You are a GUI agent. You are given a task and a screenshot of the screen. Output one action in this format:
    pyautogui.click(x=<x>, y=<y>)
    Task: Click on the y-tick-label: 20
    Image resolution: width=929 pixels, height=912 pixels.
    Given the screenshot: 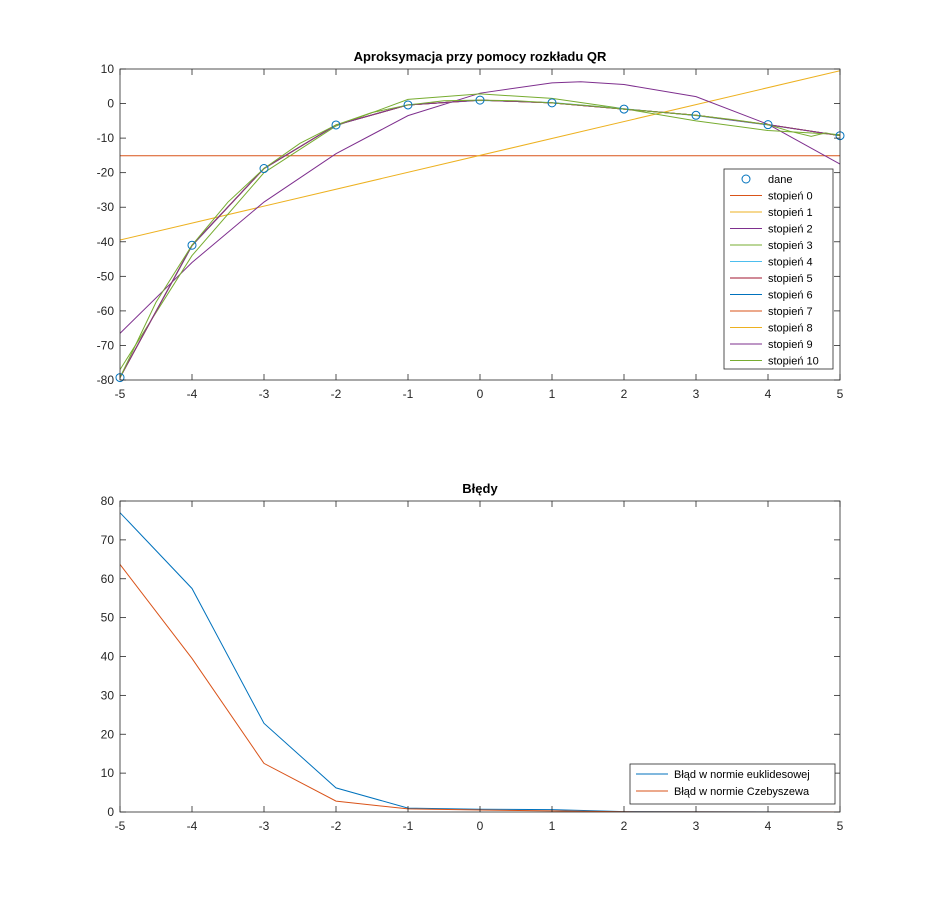 What is the action you would take?
    pyautogui.click(x=108, y=734)
    